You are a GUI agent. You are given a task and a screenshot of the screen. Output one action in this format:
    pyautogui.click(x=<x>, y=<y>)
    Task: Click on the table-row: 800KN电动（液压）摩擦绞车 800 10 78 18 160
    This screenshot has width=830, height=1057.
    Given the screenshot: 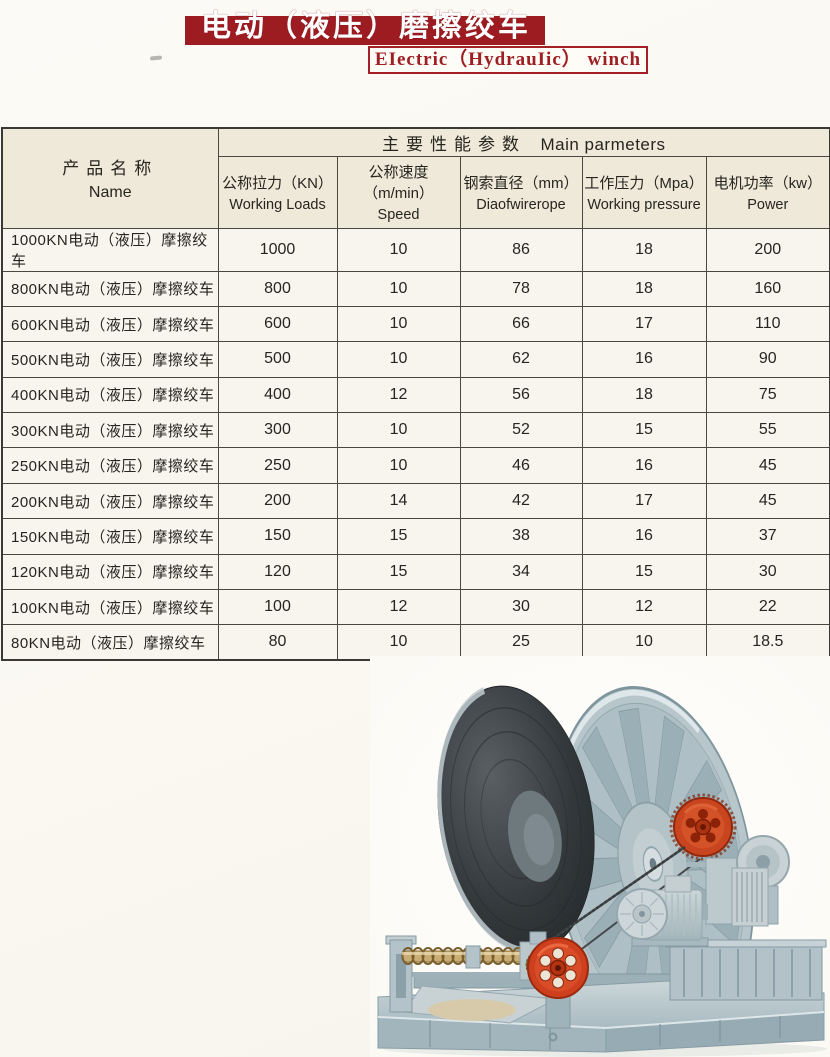 What is the action you would take?
    pyautogui.click(x=415, y=288)
    